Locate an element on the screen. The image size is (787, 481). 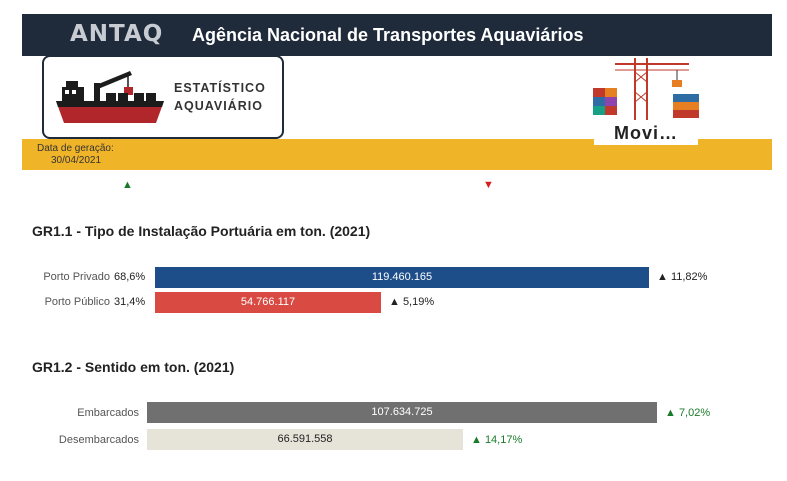
chart1-bar-porto-privado is located at coordinates (402, 277).